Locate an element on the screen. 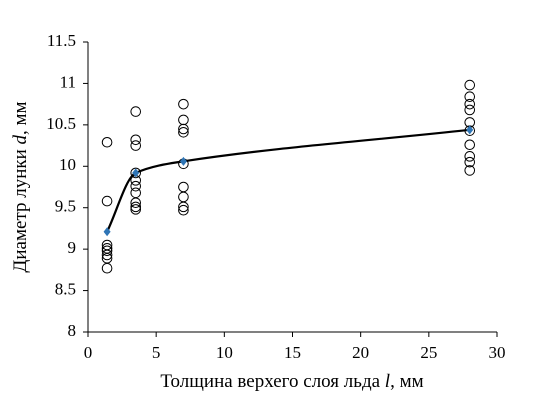  x-tick-label: 5 is located at coordinates (156, 352).